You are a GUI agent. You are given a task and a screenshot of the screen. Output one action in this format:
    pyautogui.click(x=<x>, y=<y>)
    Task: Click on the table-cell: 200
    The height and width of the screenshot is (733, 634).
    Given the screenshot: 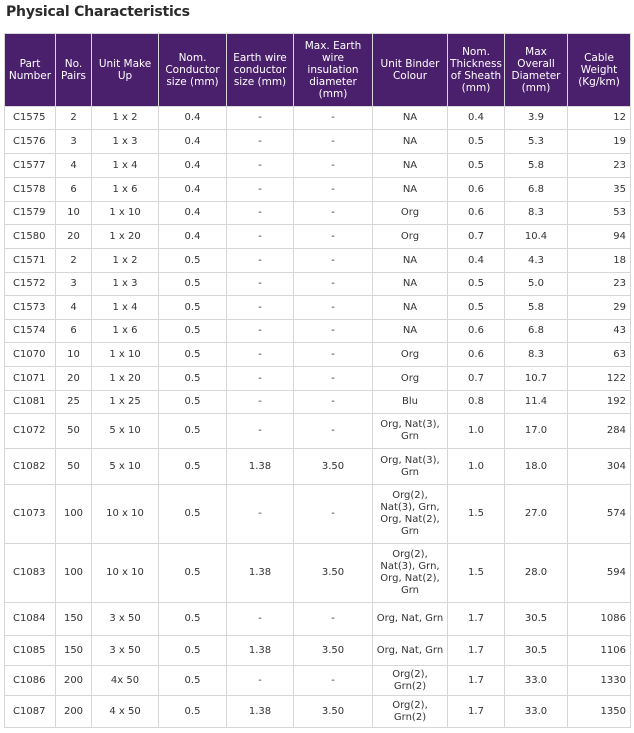 What is the action you would take?
    pyautogui.click(x=73, y=711)
    